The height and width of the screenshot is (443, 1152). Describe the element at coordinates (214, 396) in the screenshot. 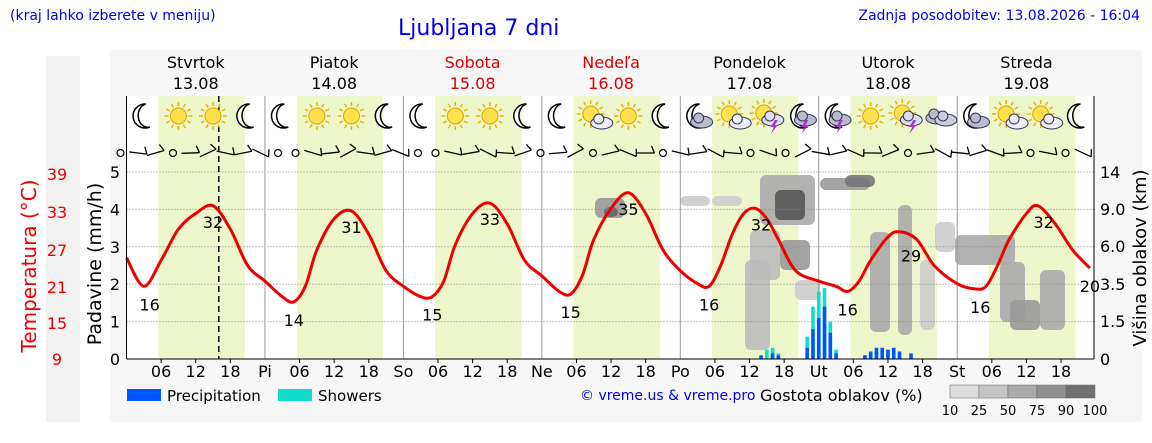

I see `legend-precip-label: Precipitation` at that location.